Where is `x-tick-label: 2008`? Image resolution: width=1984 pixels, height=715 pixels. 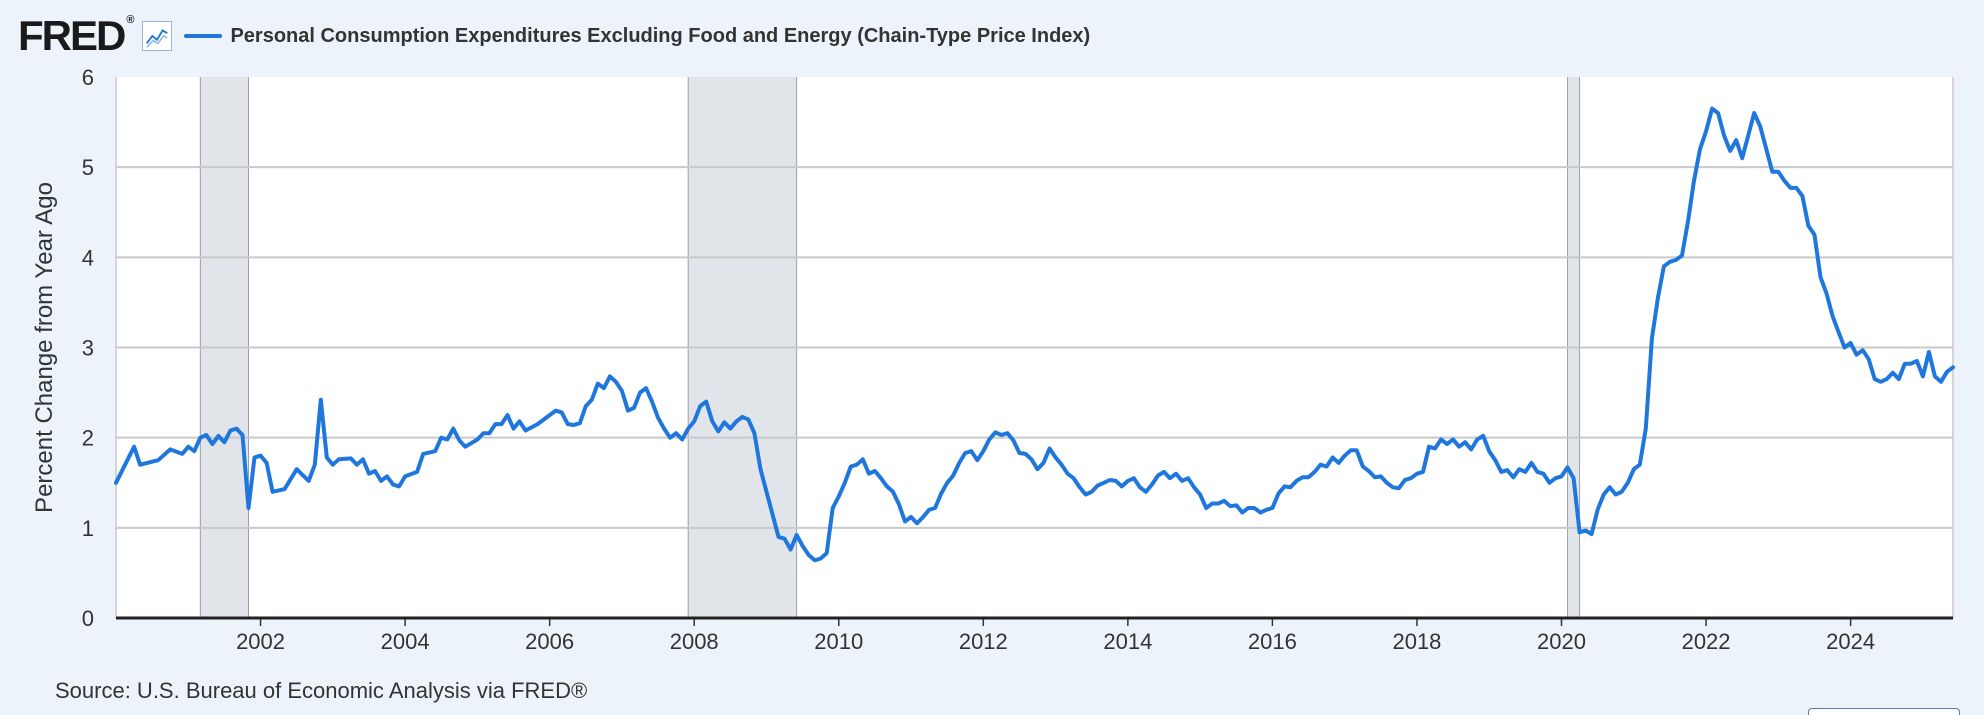 x-tick-label: 2008 is located at coordinates (694, 641).